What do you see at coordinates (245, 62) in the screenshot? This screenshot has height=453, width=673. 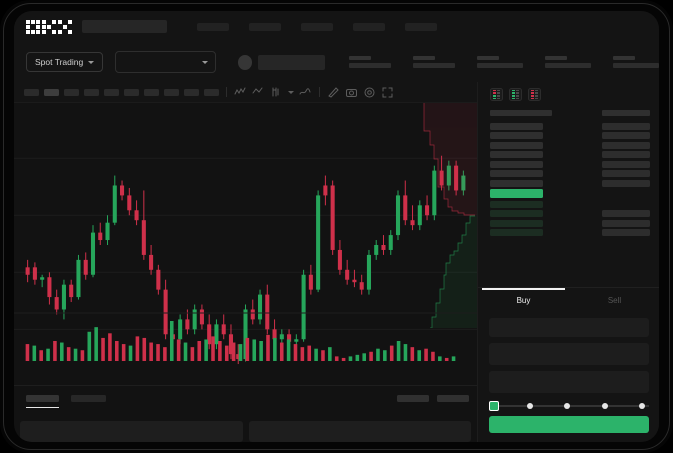 I see `pair-avatar` at bounding box center [245, 62].